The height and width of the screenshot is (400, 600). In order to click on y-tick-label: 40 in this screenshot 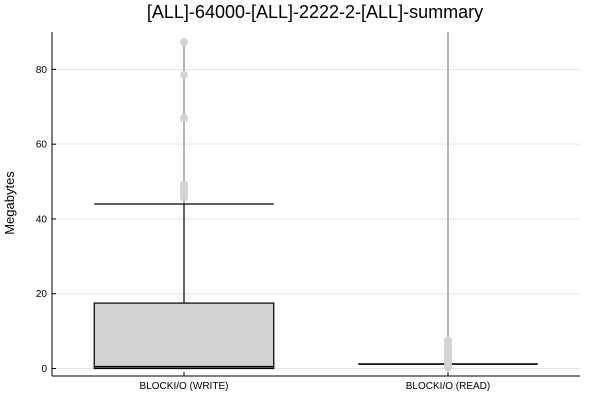, I will do `click(42, 219)`.